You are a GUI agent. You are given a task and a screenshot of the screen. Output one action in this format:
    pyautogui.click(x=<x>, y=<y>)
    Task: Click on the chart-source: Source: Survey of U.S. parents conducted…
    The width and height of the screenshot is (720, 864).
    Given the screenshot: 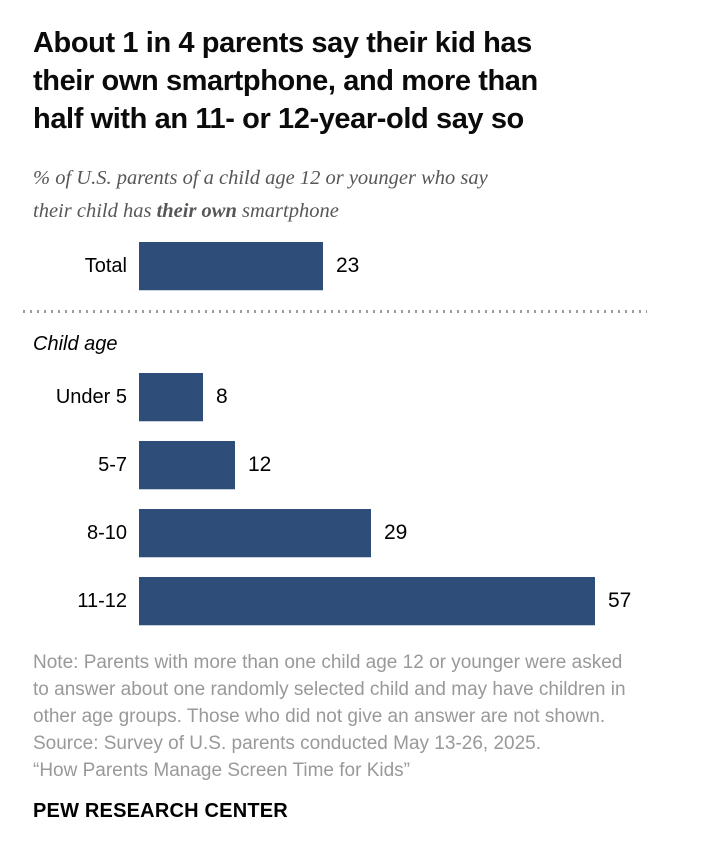 What is the action you would take?
    pyautogui.click(x=287, y=743)
    